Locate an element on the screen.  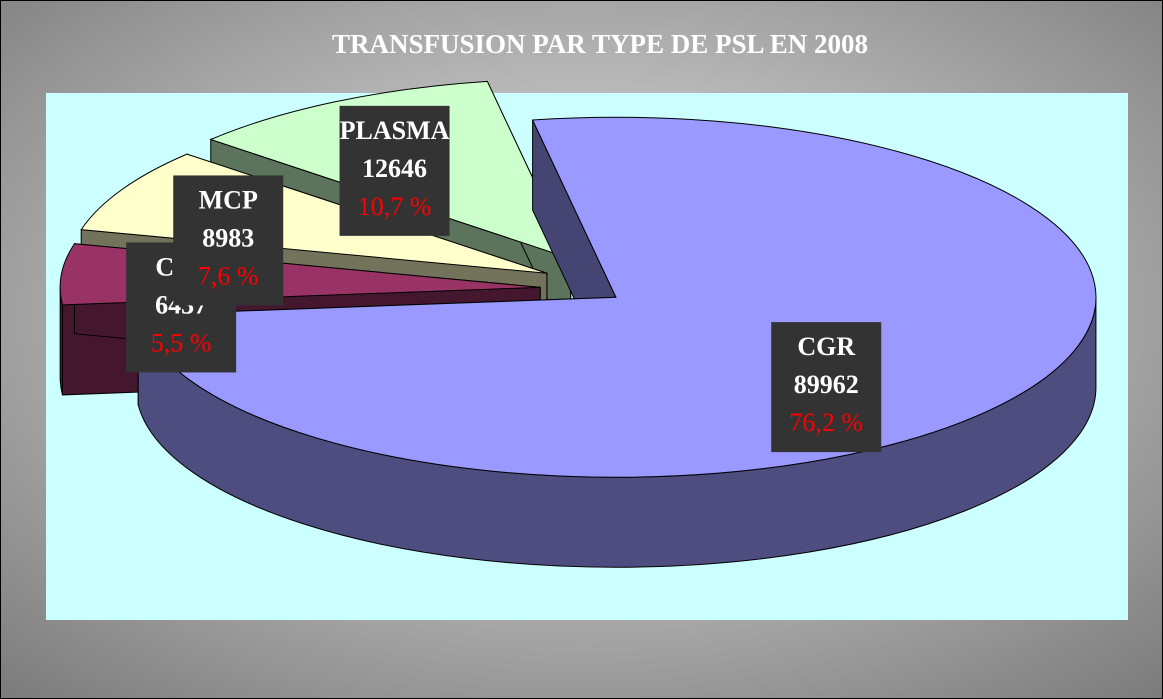
label-value: 89962 is located at coordinates (826, 384).